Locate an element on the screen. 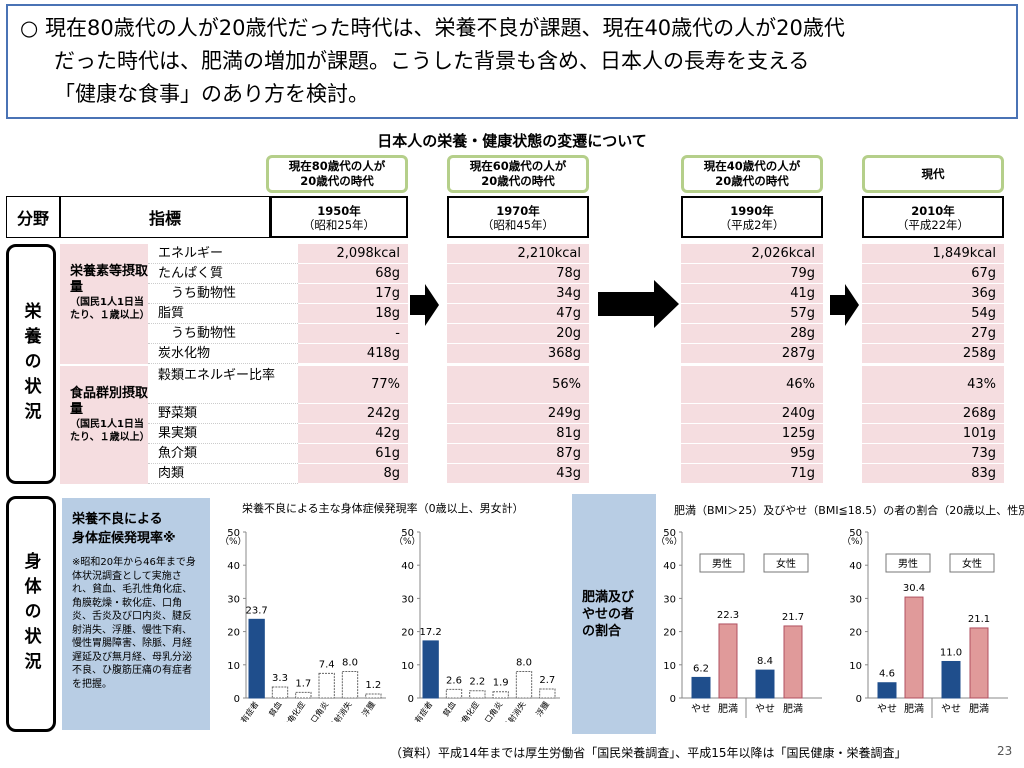 This screenshot has height=768, width=1024. group-foods: 食品群別摂取量 （国民1人1日当たり、１歳以上） is located at coordinates (105, 425).